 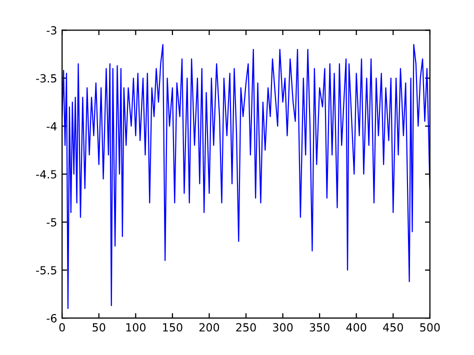 I want to click on y-tick-label: -3.5, so click(x=46, y=78).